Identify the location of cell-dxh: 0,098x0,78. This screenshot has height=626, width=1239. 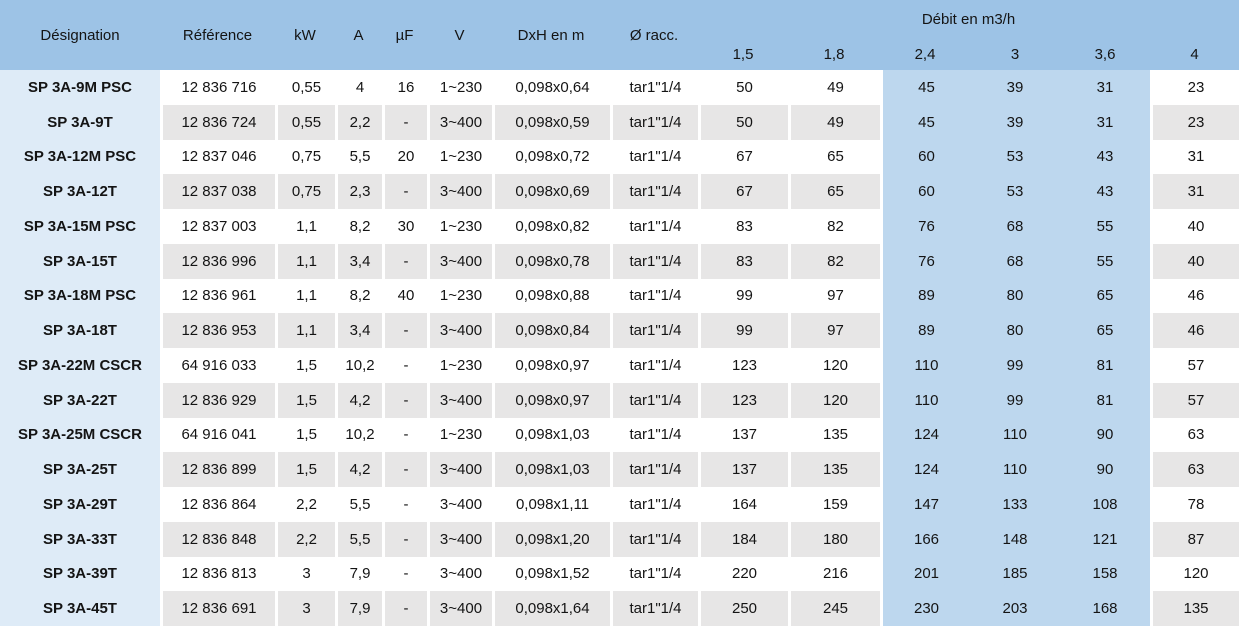
(551, 261).